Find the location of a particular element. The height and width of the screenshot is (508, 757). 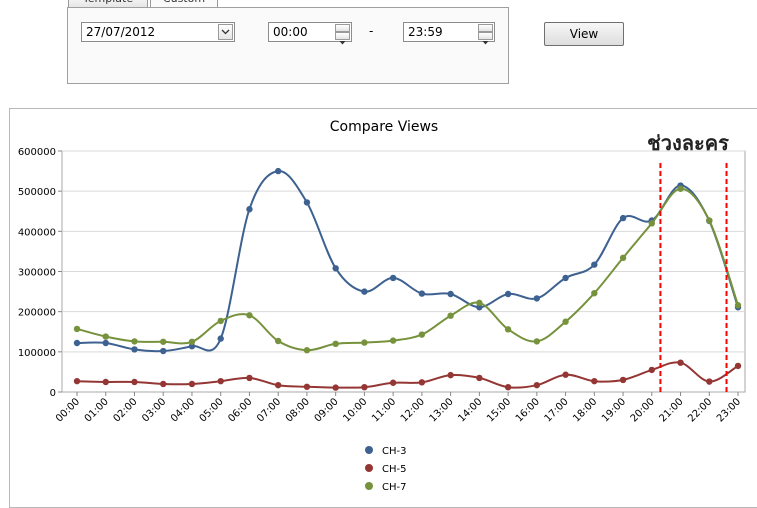

view-button: View is located at coordinates (584, 34).